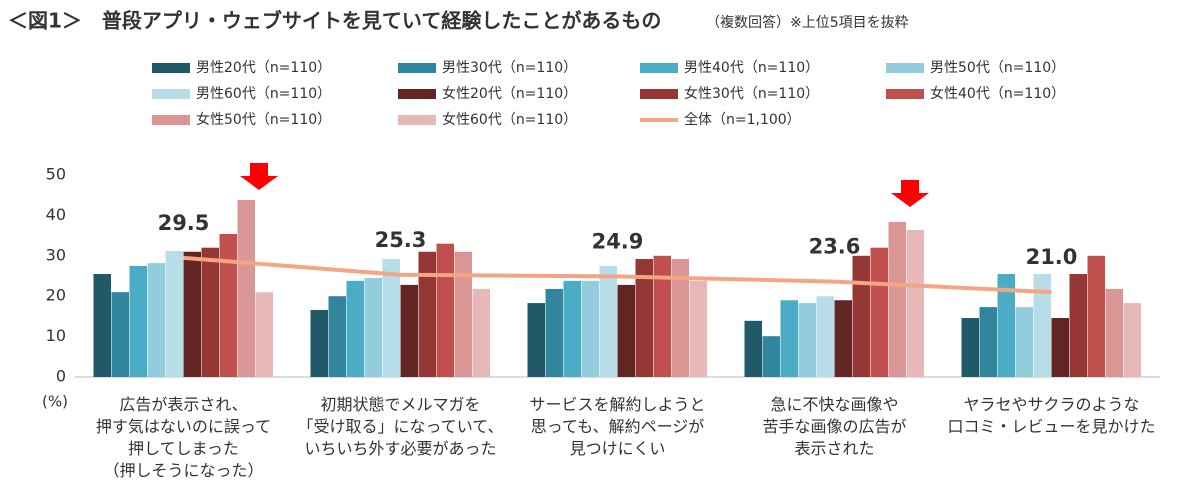 The image size is (1200, 501). Describe the element at coordinates (618, 241) in the screenshot. I see `data-label: 24.9` at that location.